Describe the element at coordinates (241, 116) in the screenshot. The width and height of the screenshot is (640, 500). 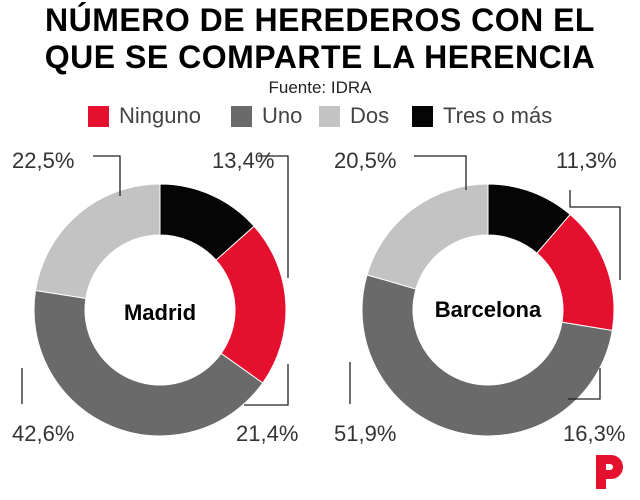
I see `legend-swatch-uno` at that location.